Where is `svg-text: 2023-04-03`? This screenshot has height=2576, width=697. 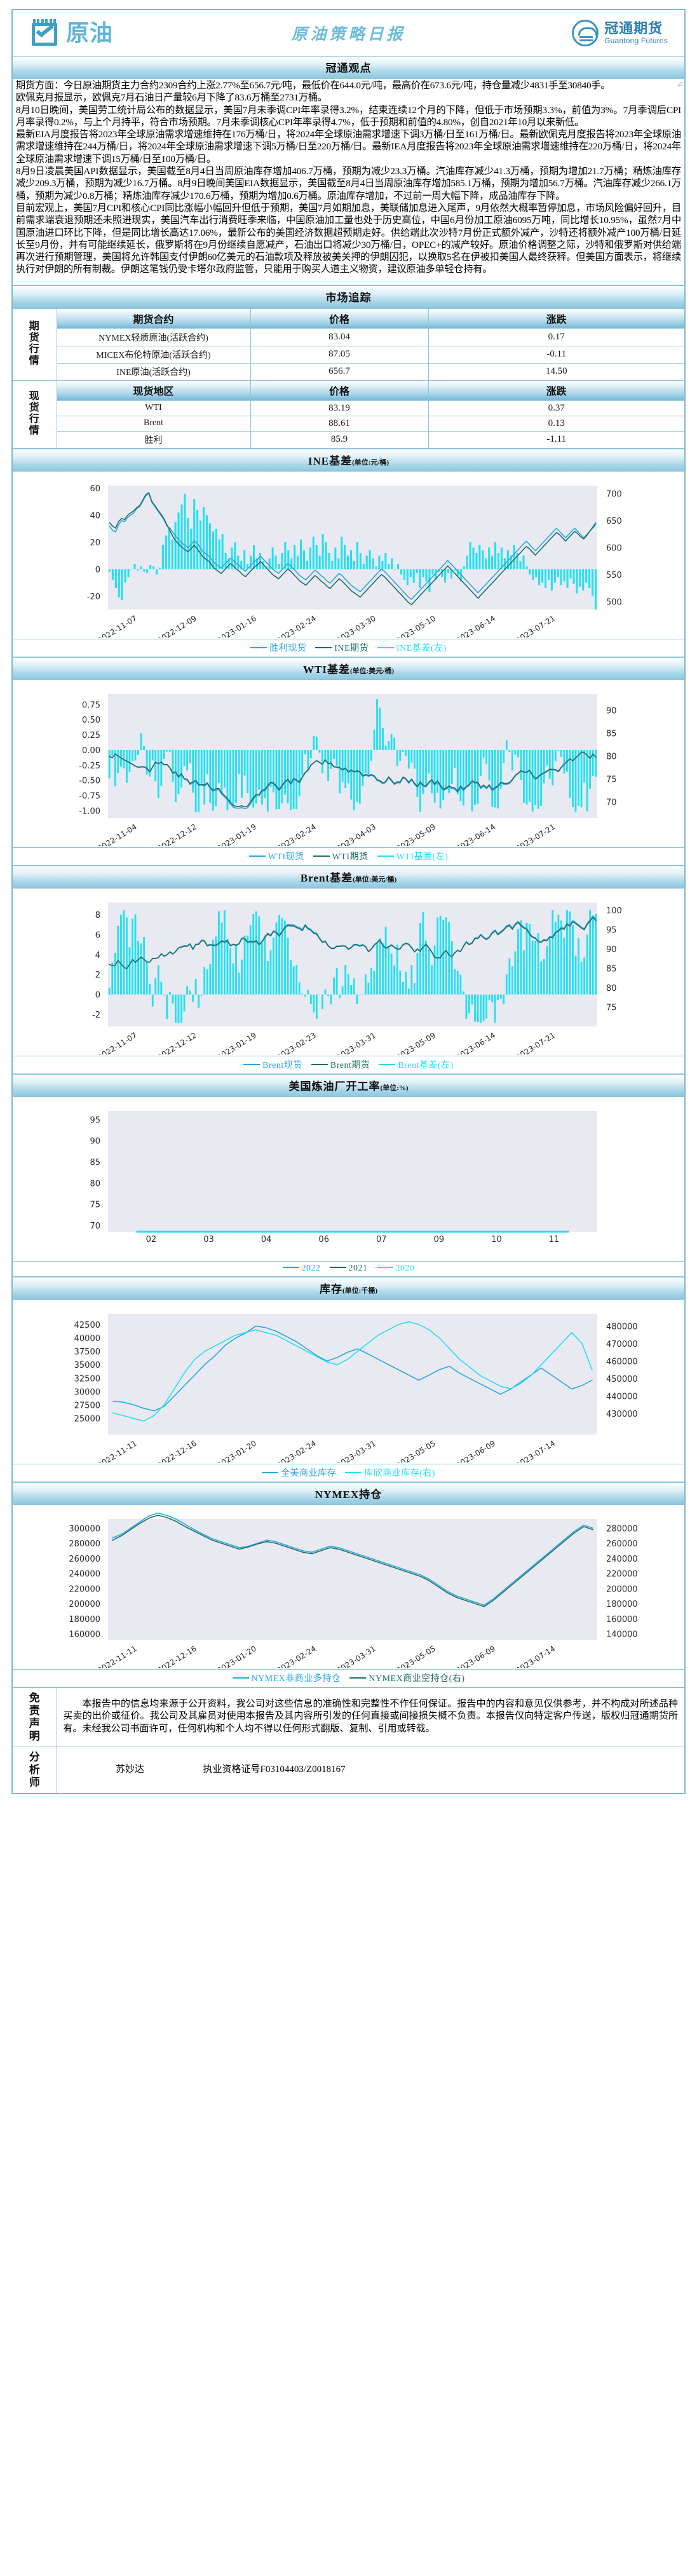
svg-text: 2023-04-03 is located at coordinates (356, 833).